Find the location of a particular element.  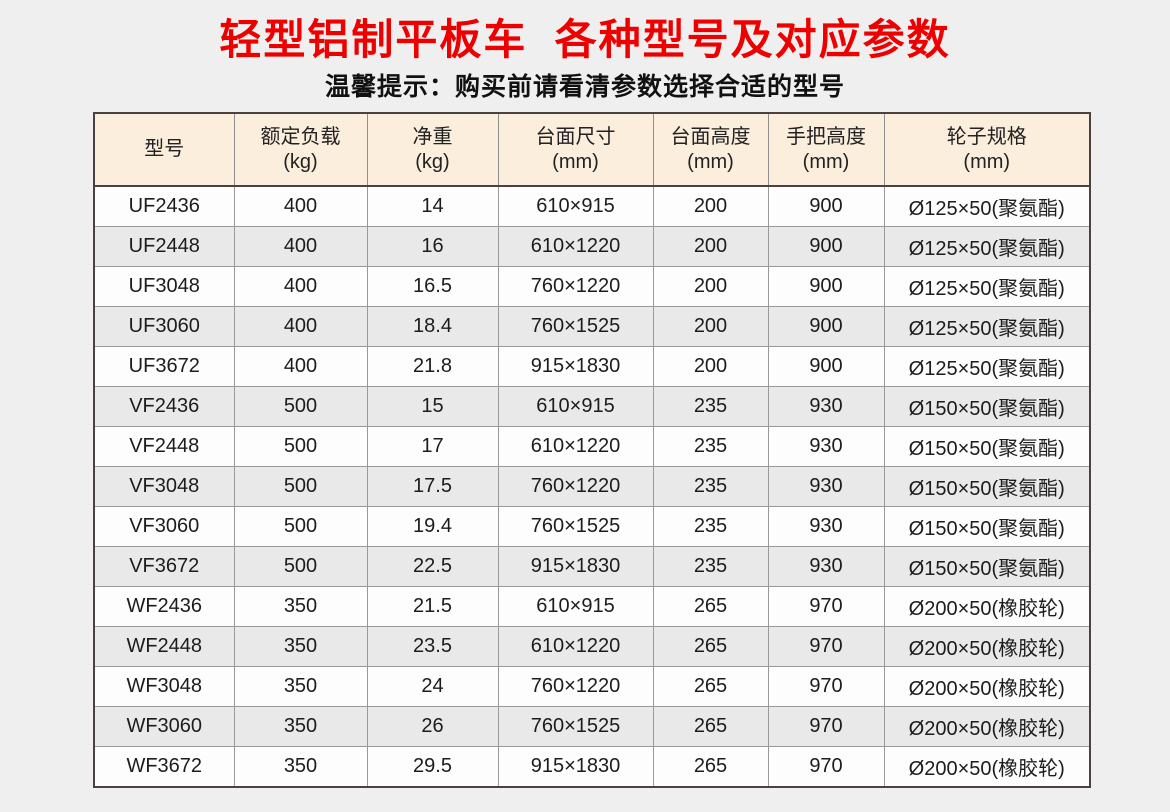

column-header-wheel-spec: 轮子规格 (mm) is located at coordinates (987, 149).